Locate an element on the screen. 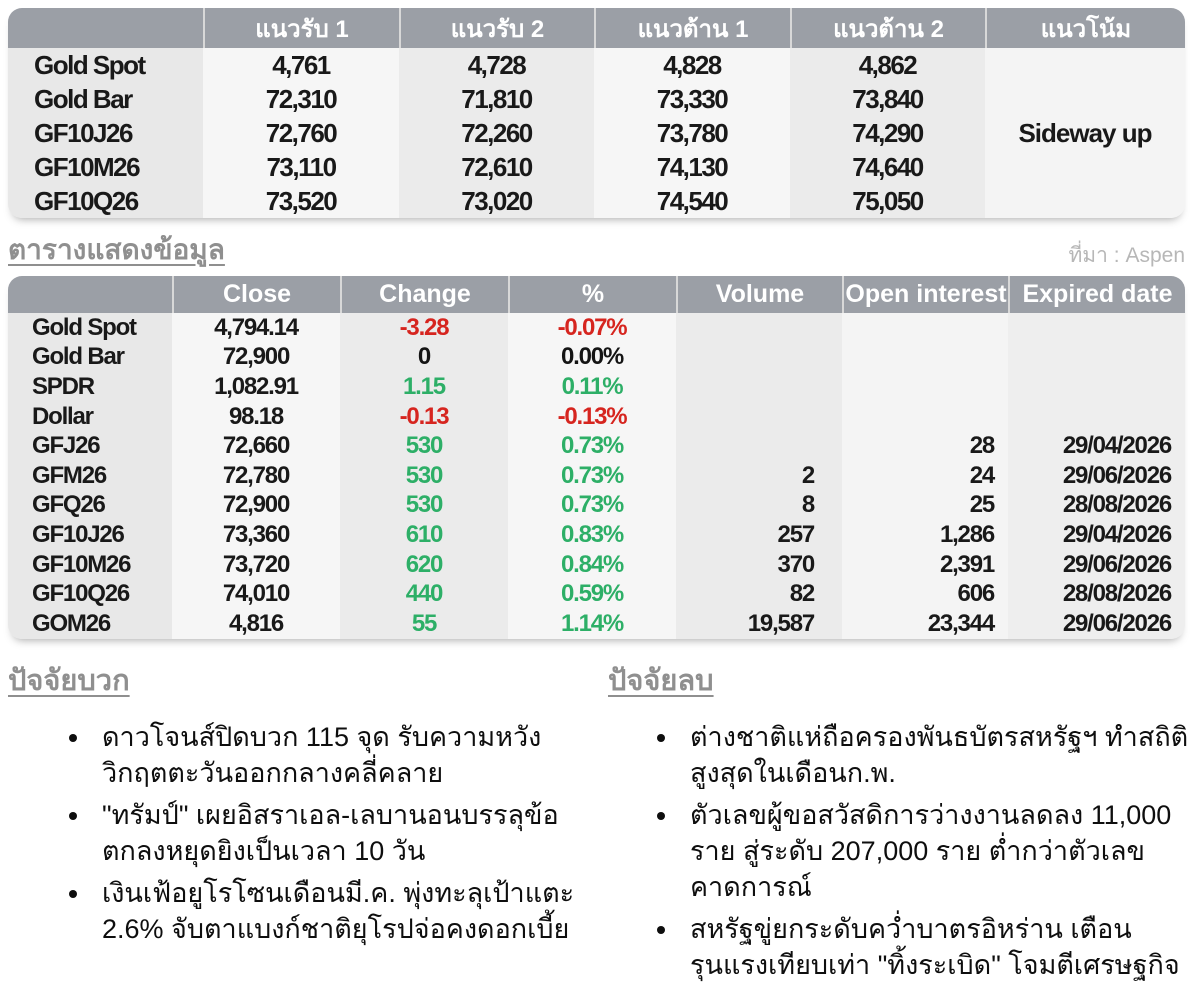 Image resolution: width=1200 pixels, height=997 pixels. levels-header-blank is located at coordinates (105, 28).